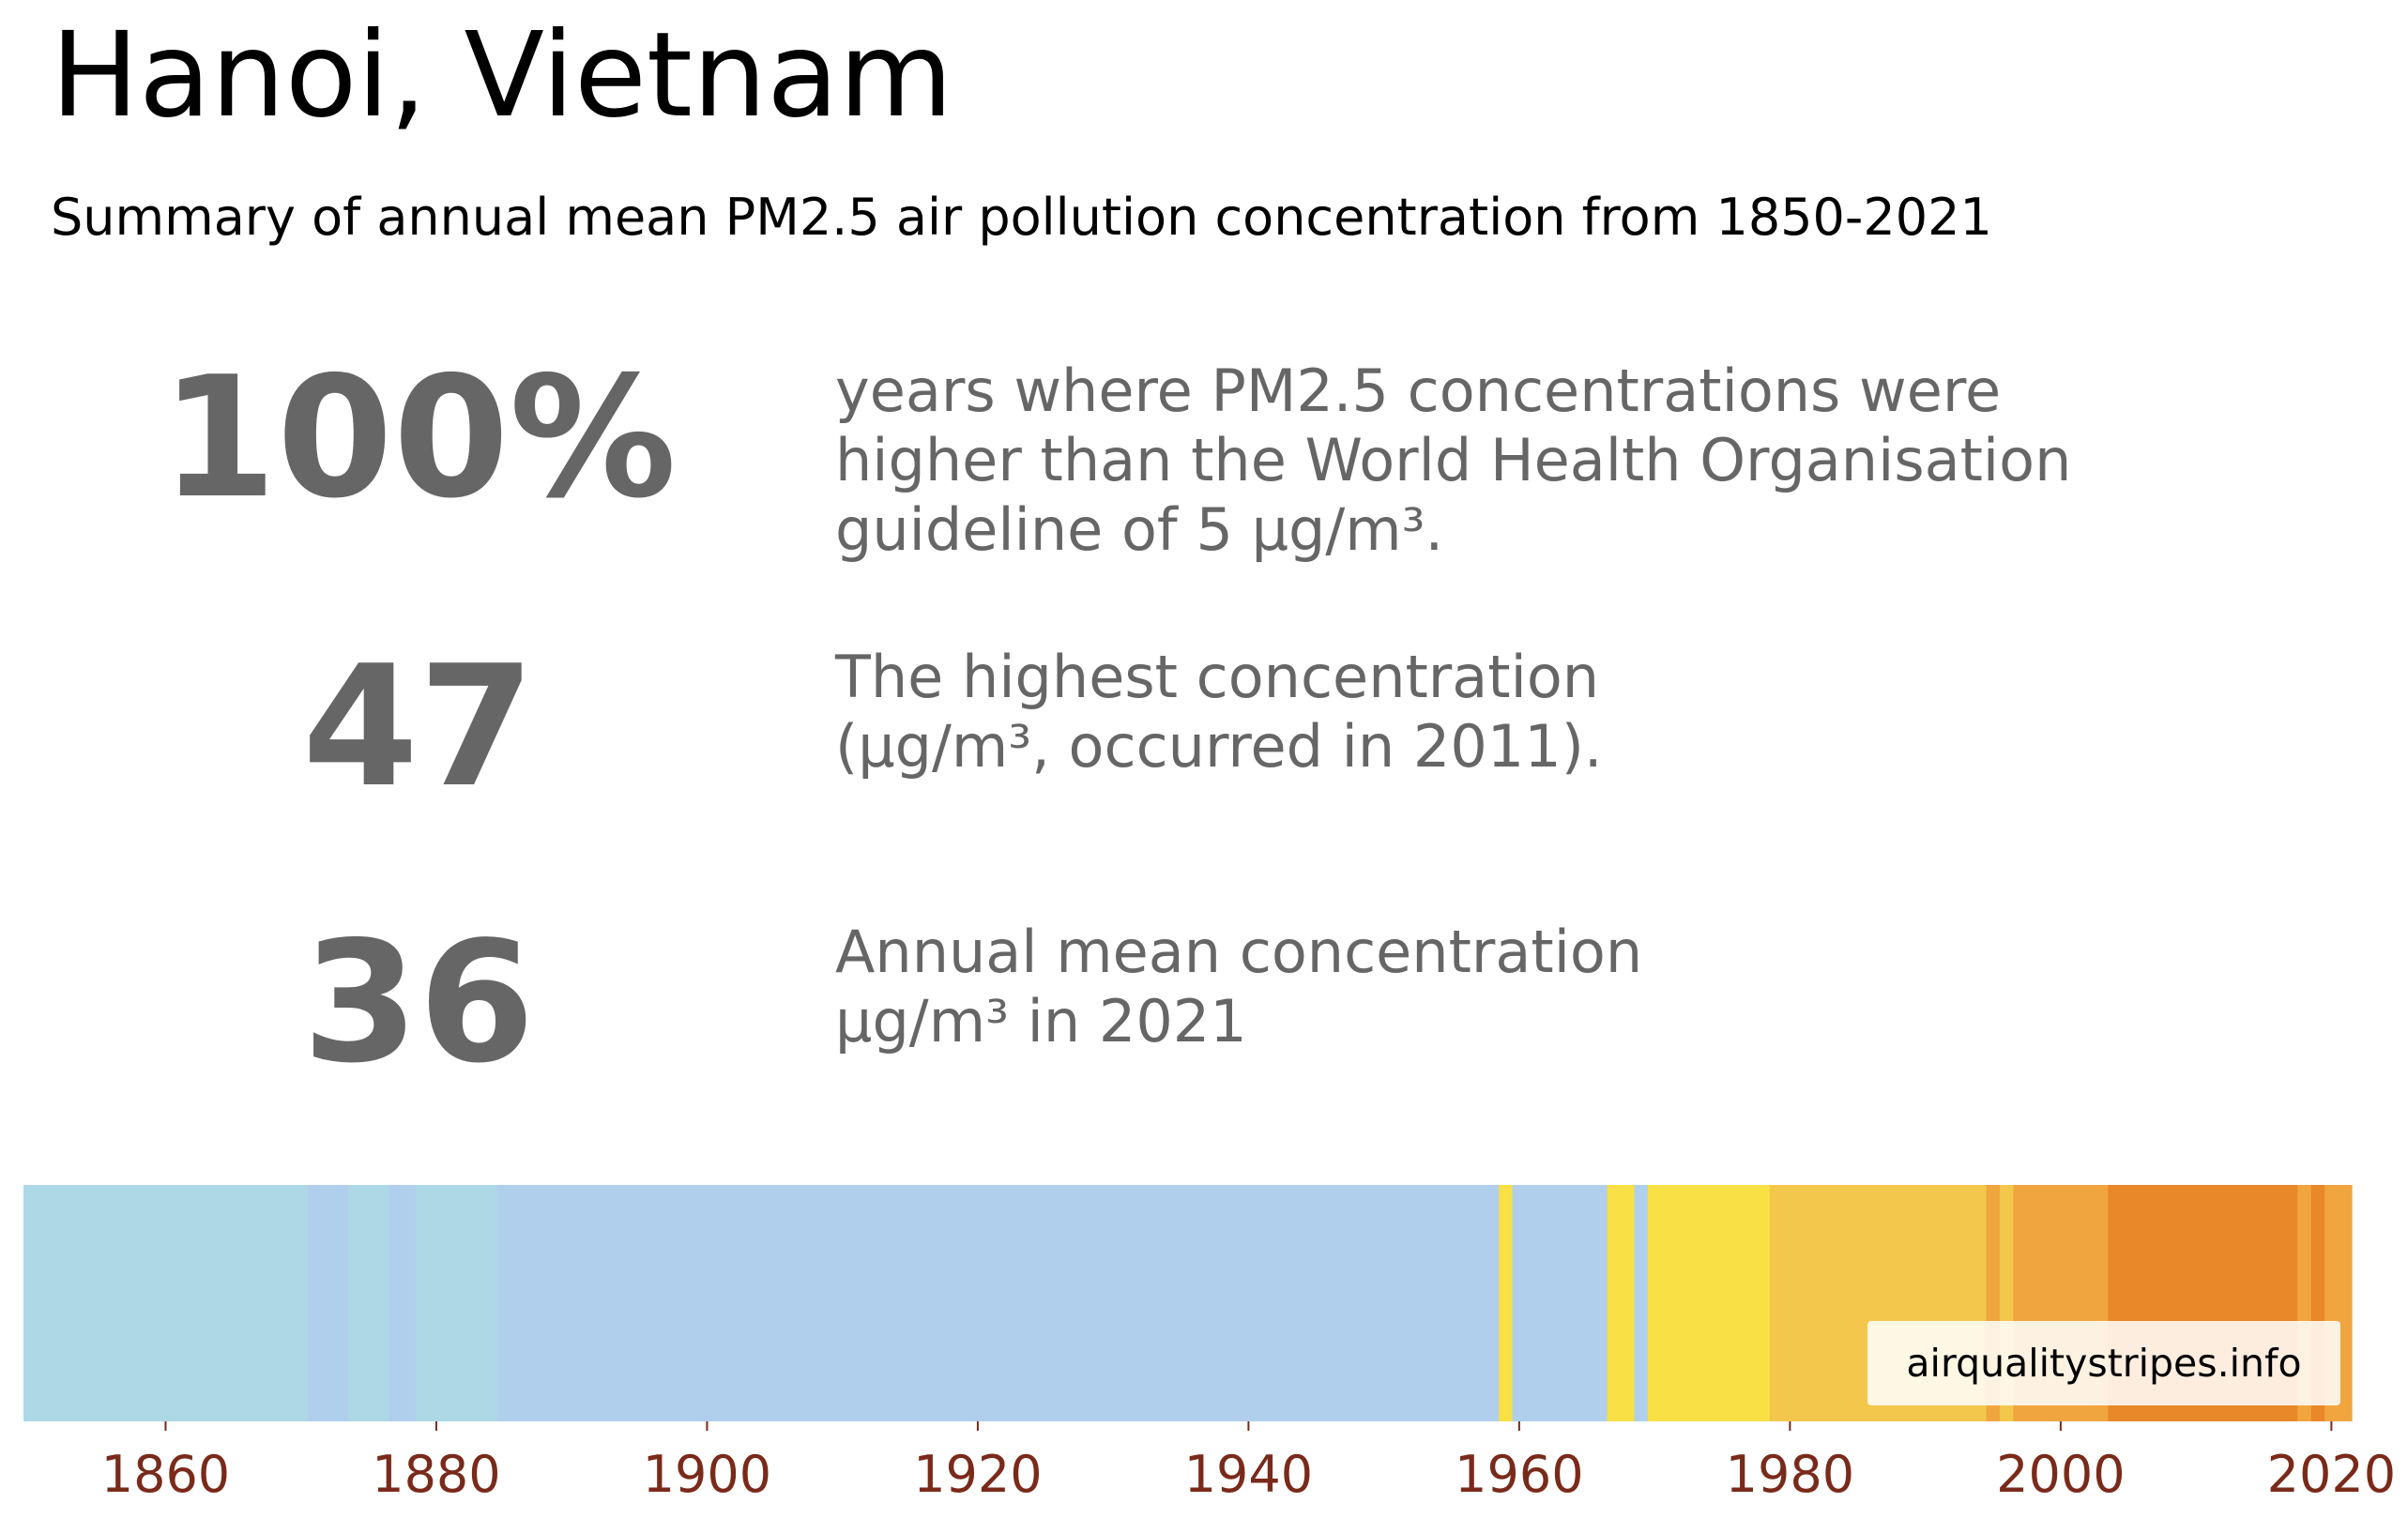 This screenshot has width=2408, height=1518. Describe the element at coordinates (1709, 1303) in the screenshot. I see `stripe-1970-1978` at that location.